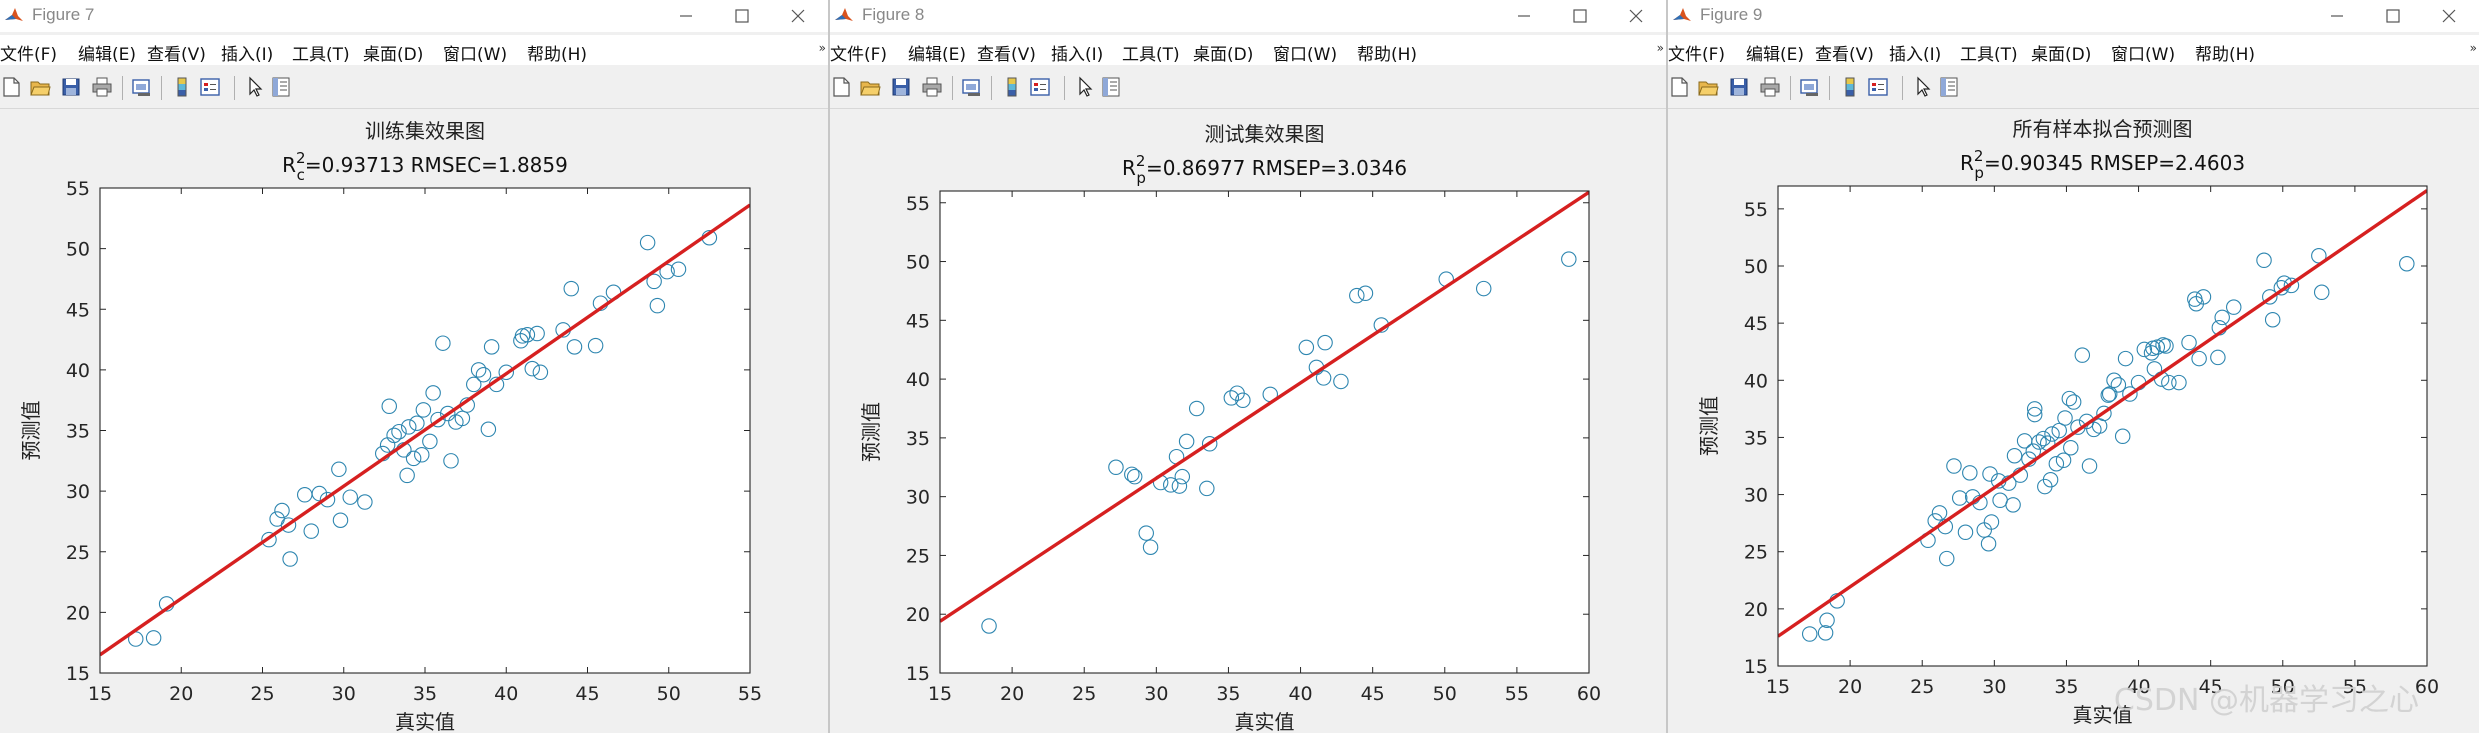 The image size is (2479, 733). I want to click on x-tick-label: 20, so click(181, 694).